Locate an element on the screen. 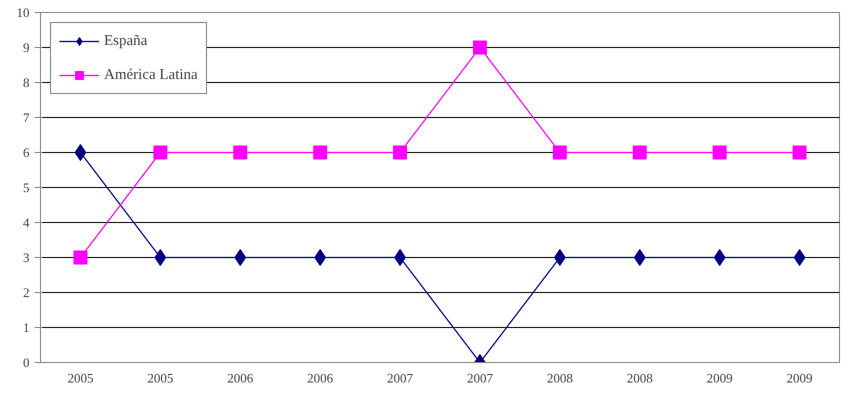 The width and height of the screenshot is (849, 402). y-tick-label: 2 is located at coordinates (26, 292).